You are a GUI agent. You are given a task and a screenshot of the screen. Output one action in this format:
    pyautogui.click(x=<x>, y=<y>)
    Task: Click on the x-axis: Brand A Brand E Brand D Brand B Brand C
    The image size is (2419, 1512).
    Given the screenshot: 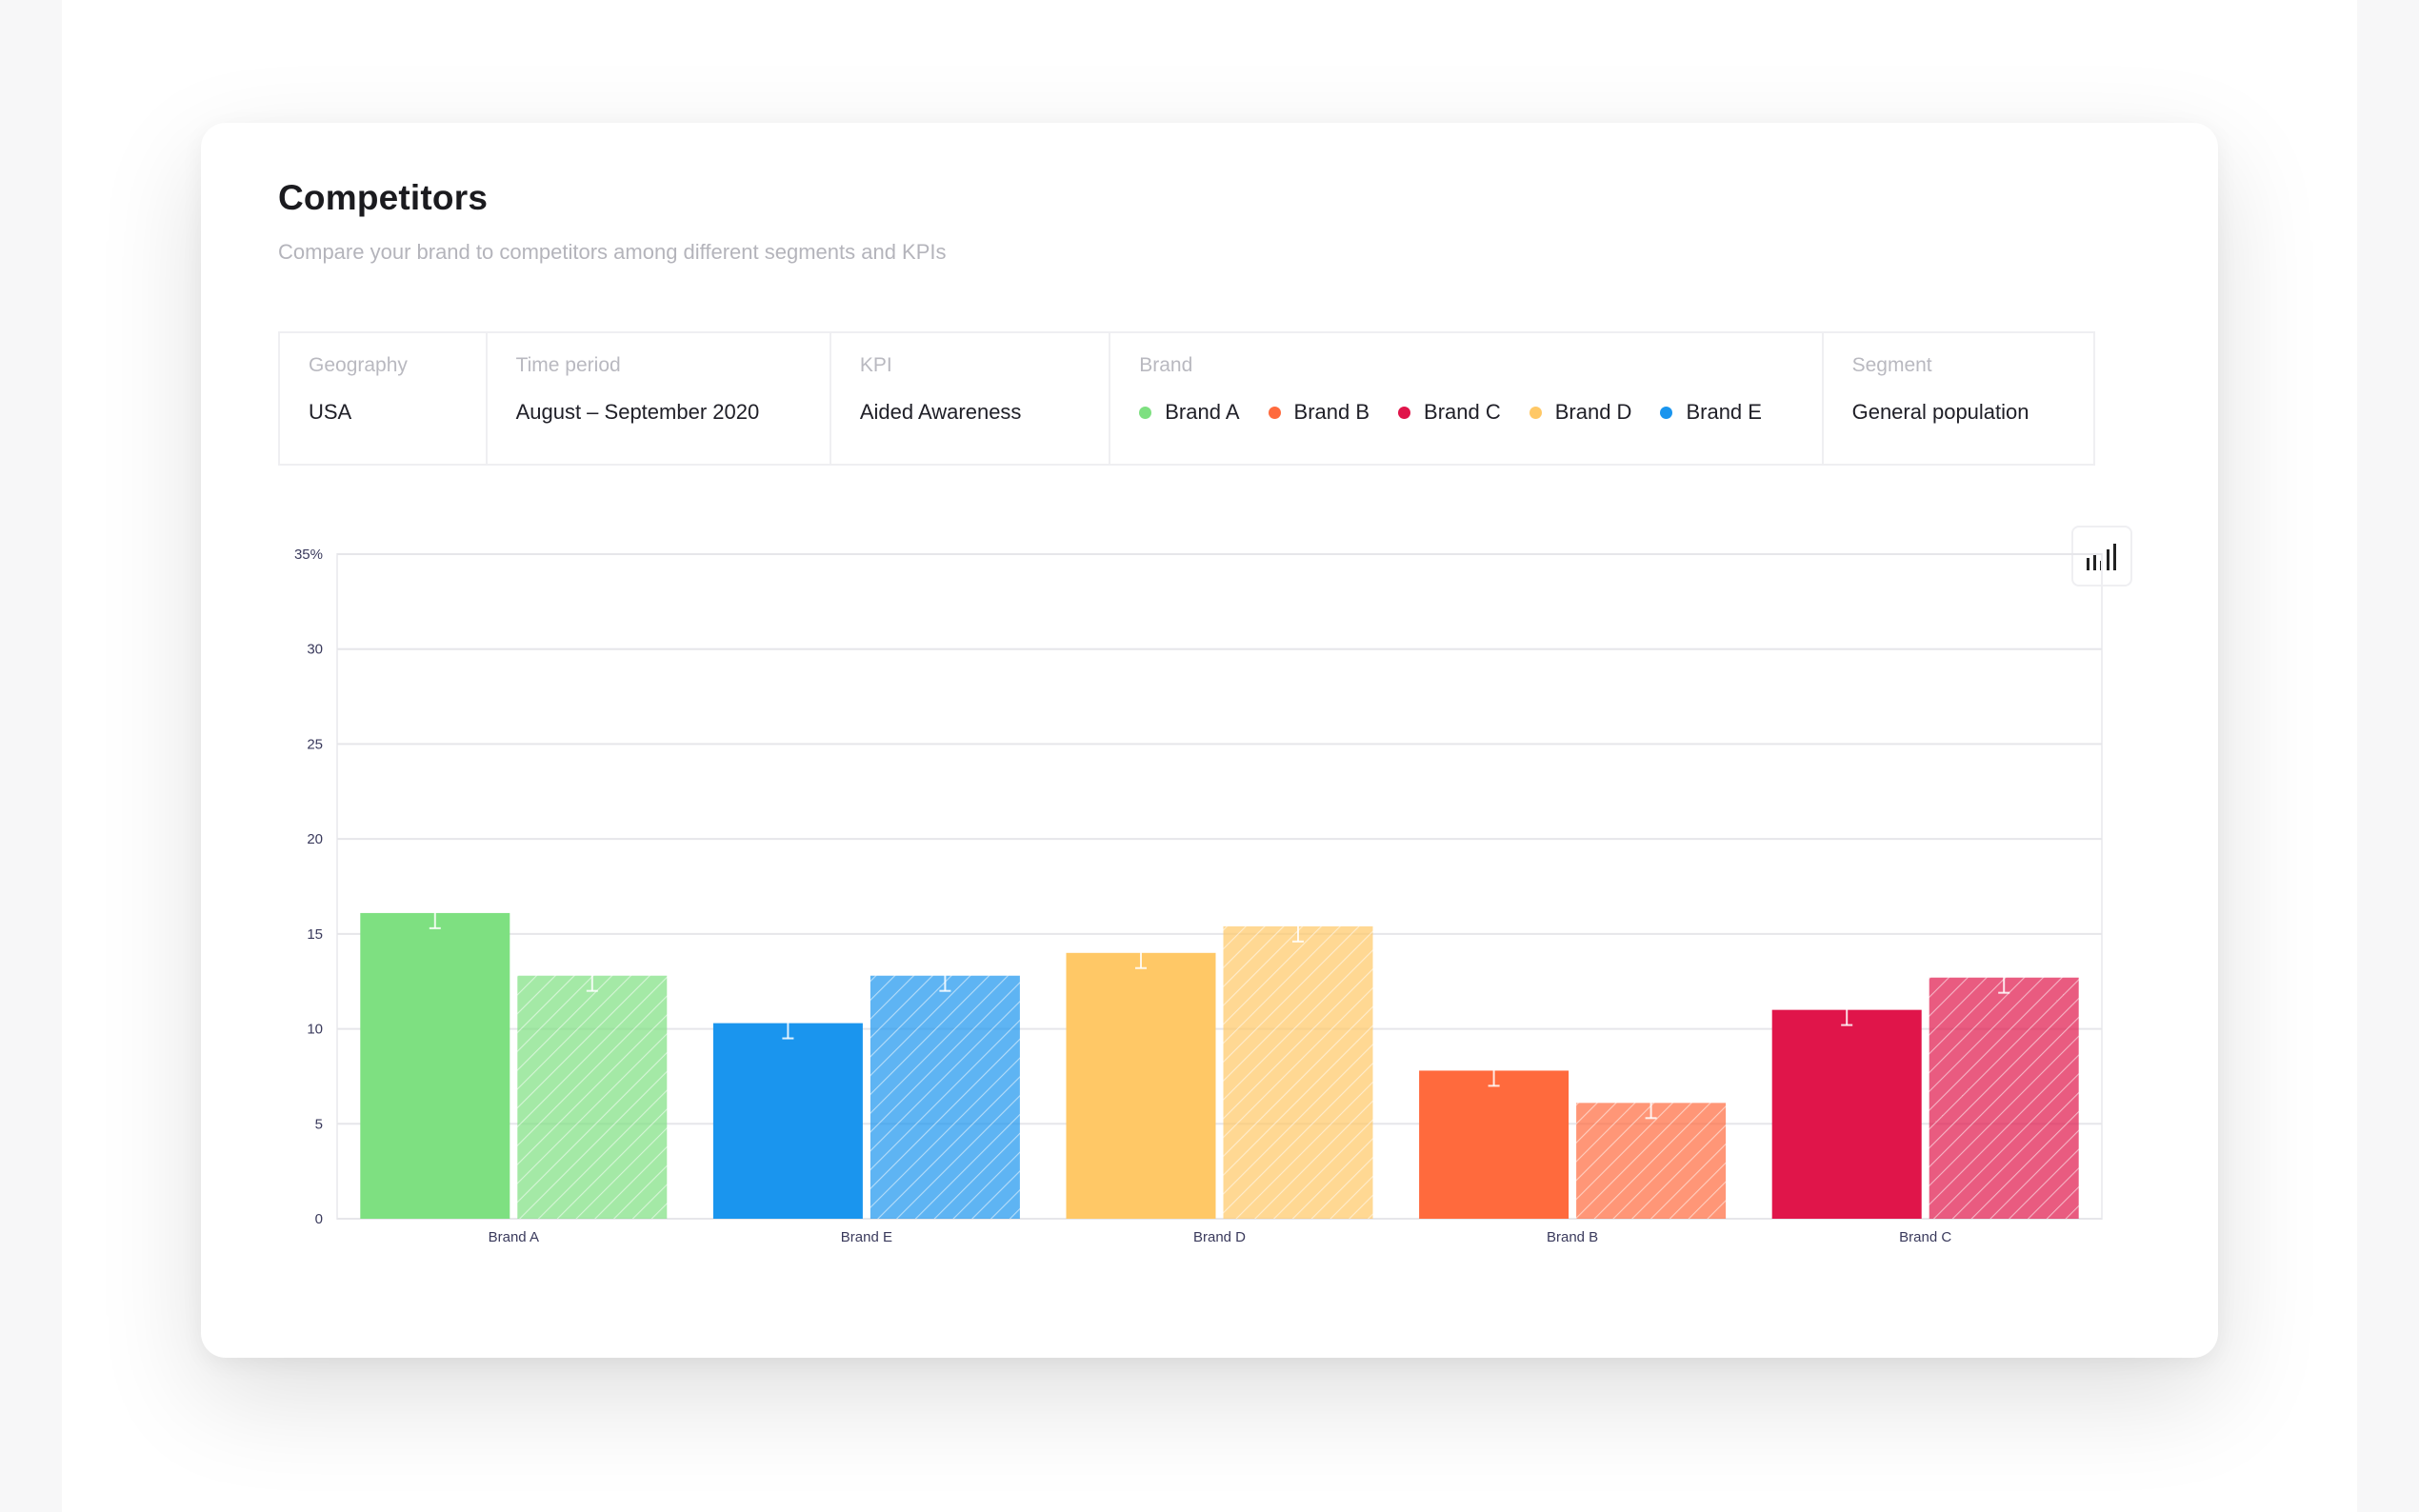 What is the action you would take?
    pyautogui.click(x=1220, y=1237)
    